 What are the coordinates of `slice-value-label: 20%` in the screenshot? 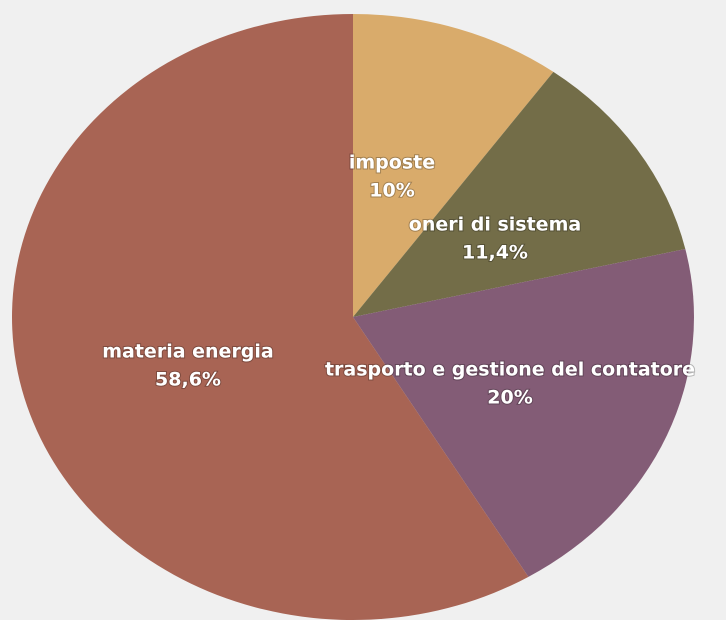 It's located at (509, 398).